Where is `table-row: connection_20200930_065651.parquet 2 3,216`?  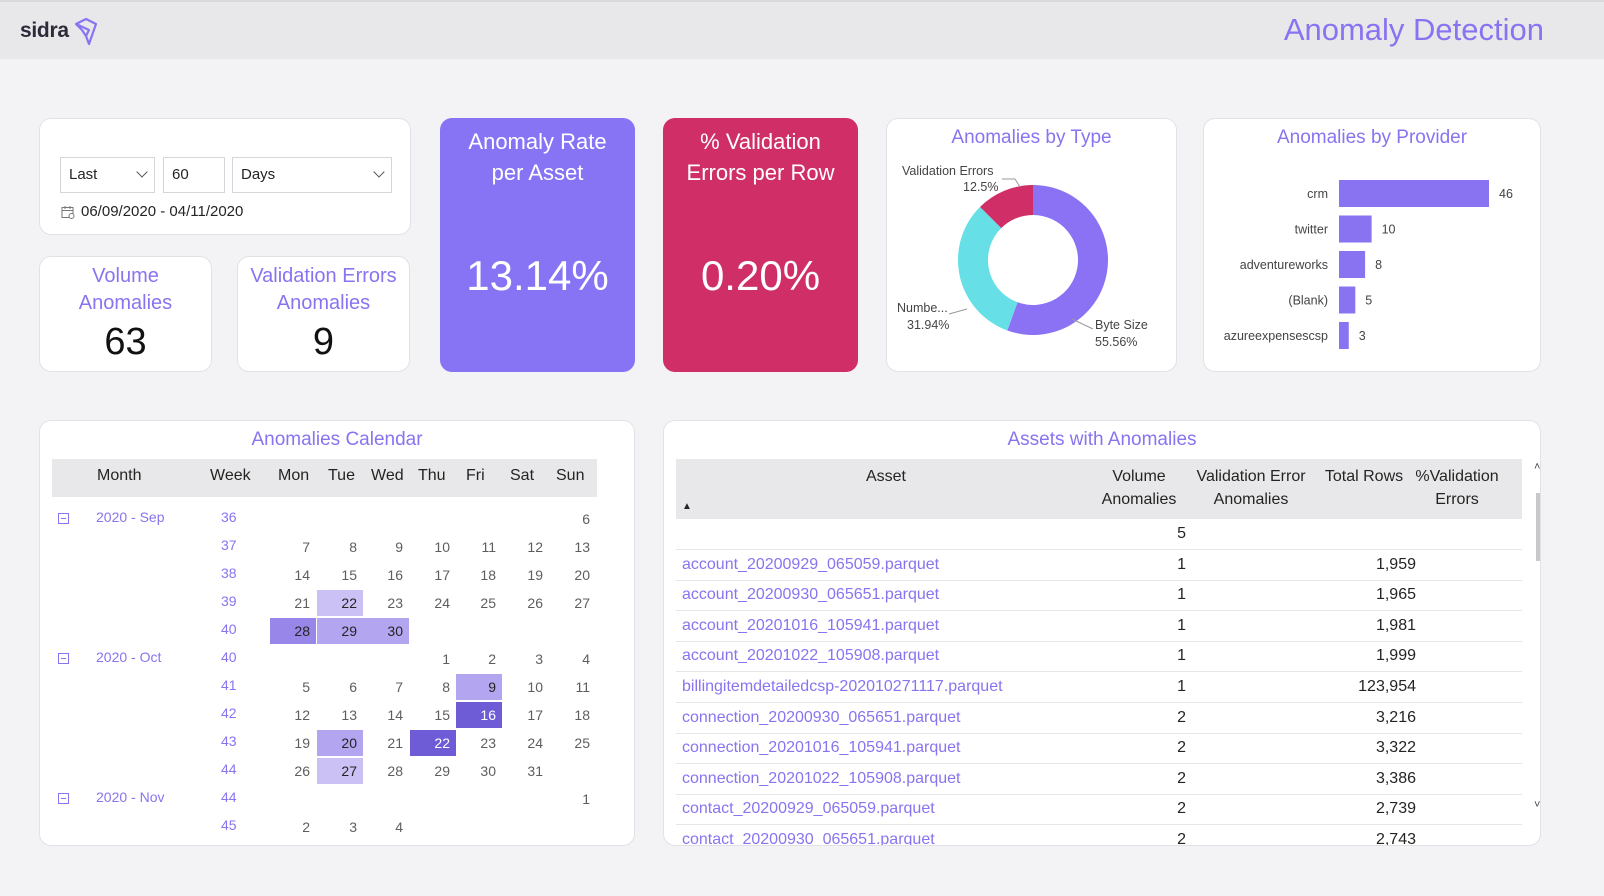
table-row: connection_20200930_065651.parquet 2 3,216 is located at coordinates (1099, 718).